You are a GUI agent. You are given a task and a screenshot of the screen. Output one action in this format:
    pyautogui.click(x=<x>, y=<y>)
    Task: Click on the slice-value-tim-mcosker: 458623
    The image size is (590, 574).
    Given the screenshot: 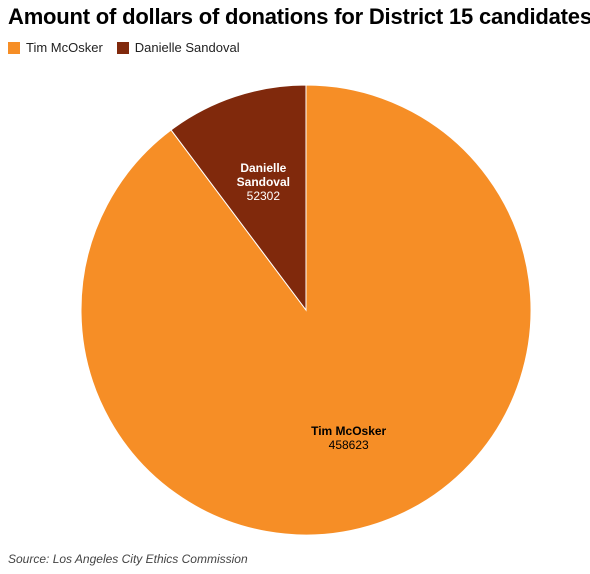 What is the action you would take?
    pyautogui.click(x=349, y=445)
    